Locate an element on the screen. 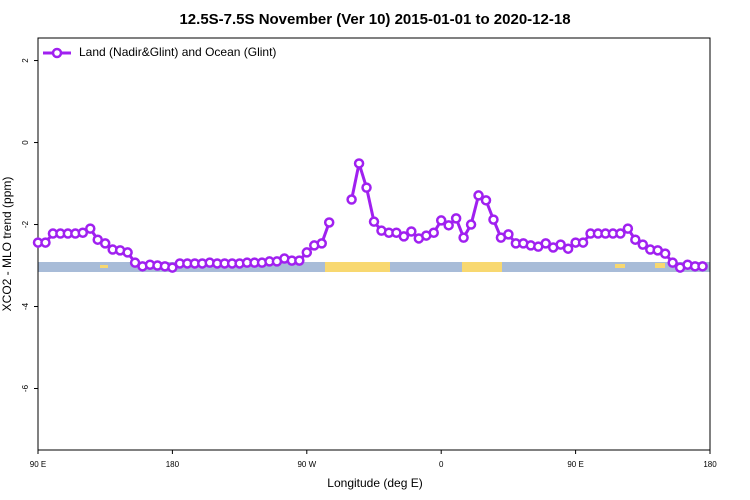  y-tick-label: 0 is located at coordinates (25, 142).